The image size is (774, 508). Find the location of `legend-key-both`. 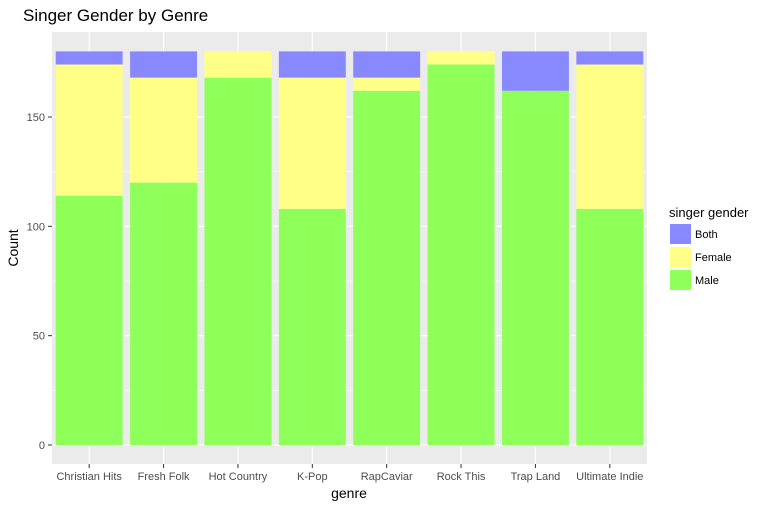

legend-key-both is located at coordinates (680, 234).